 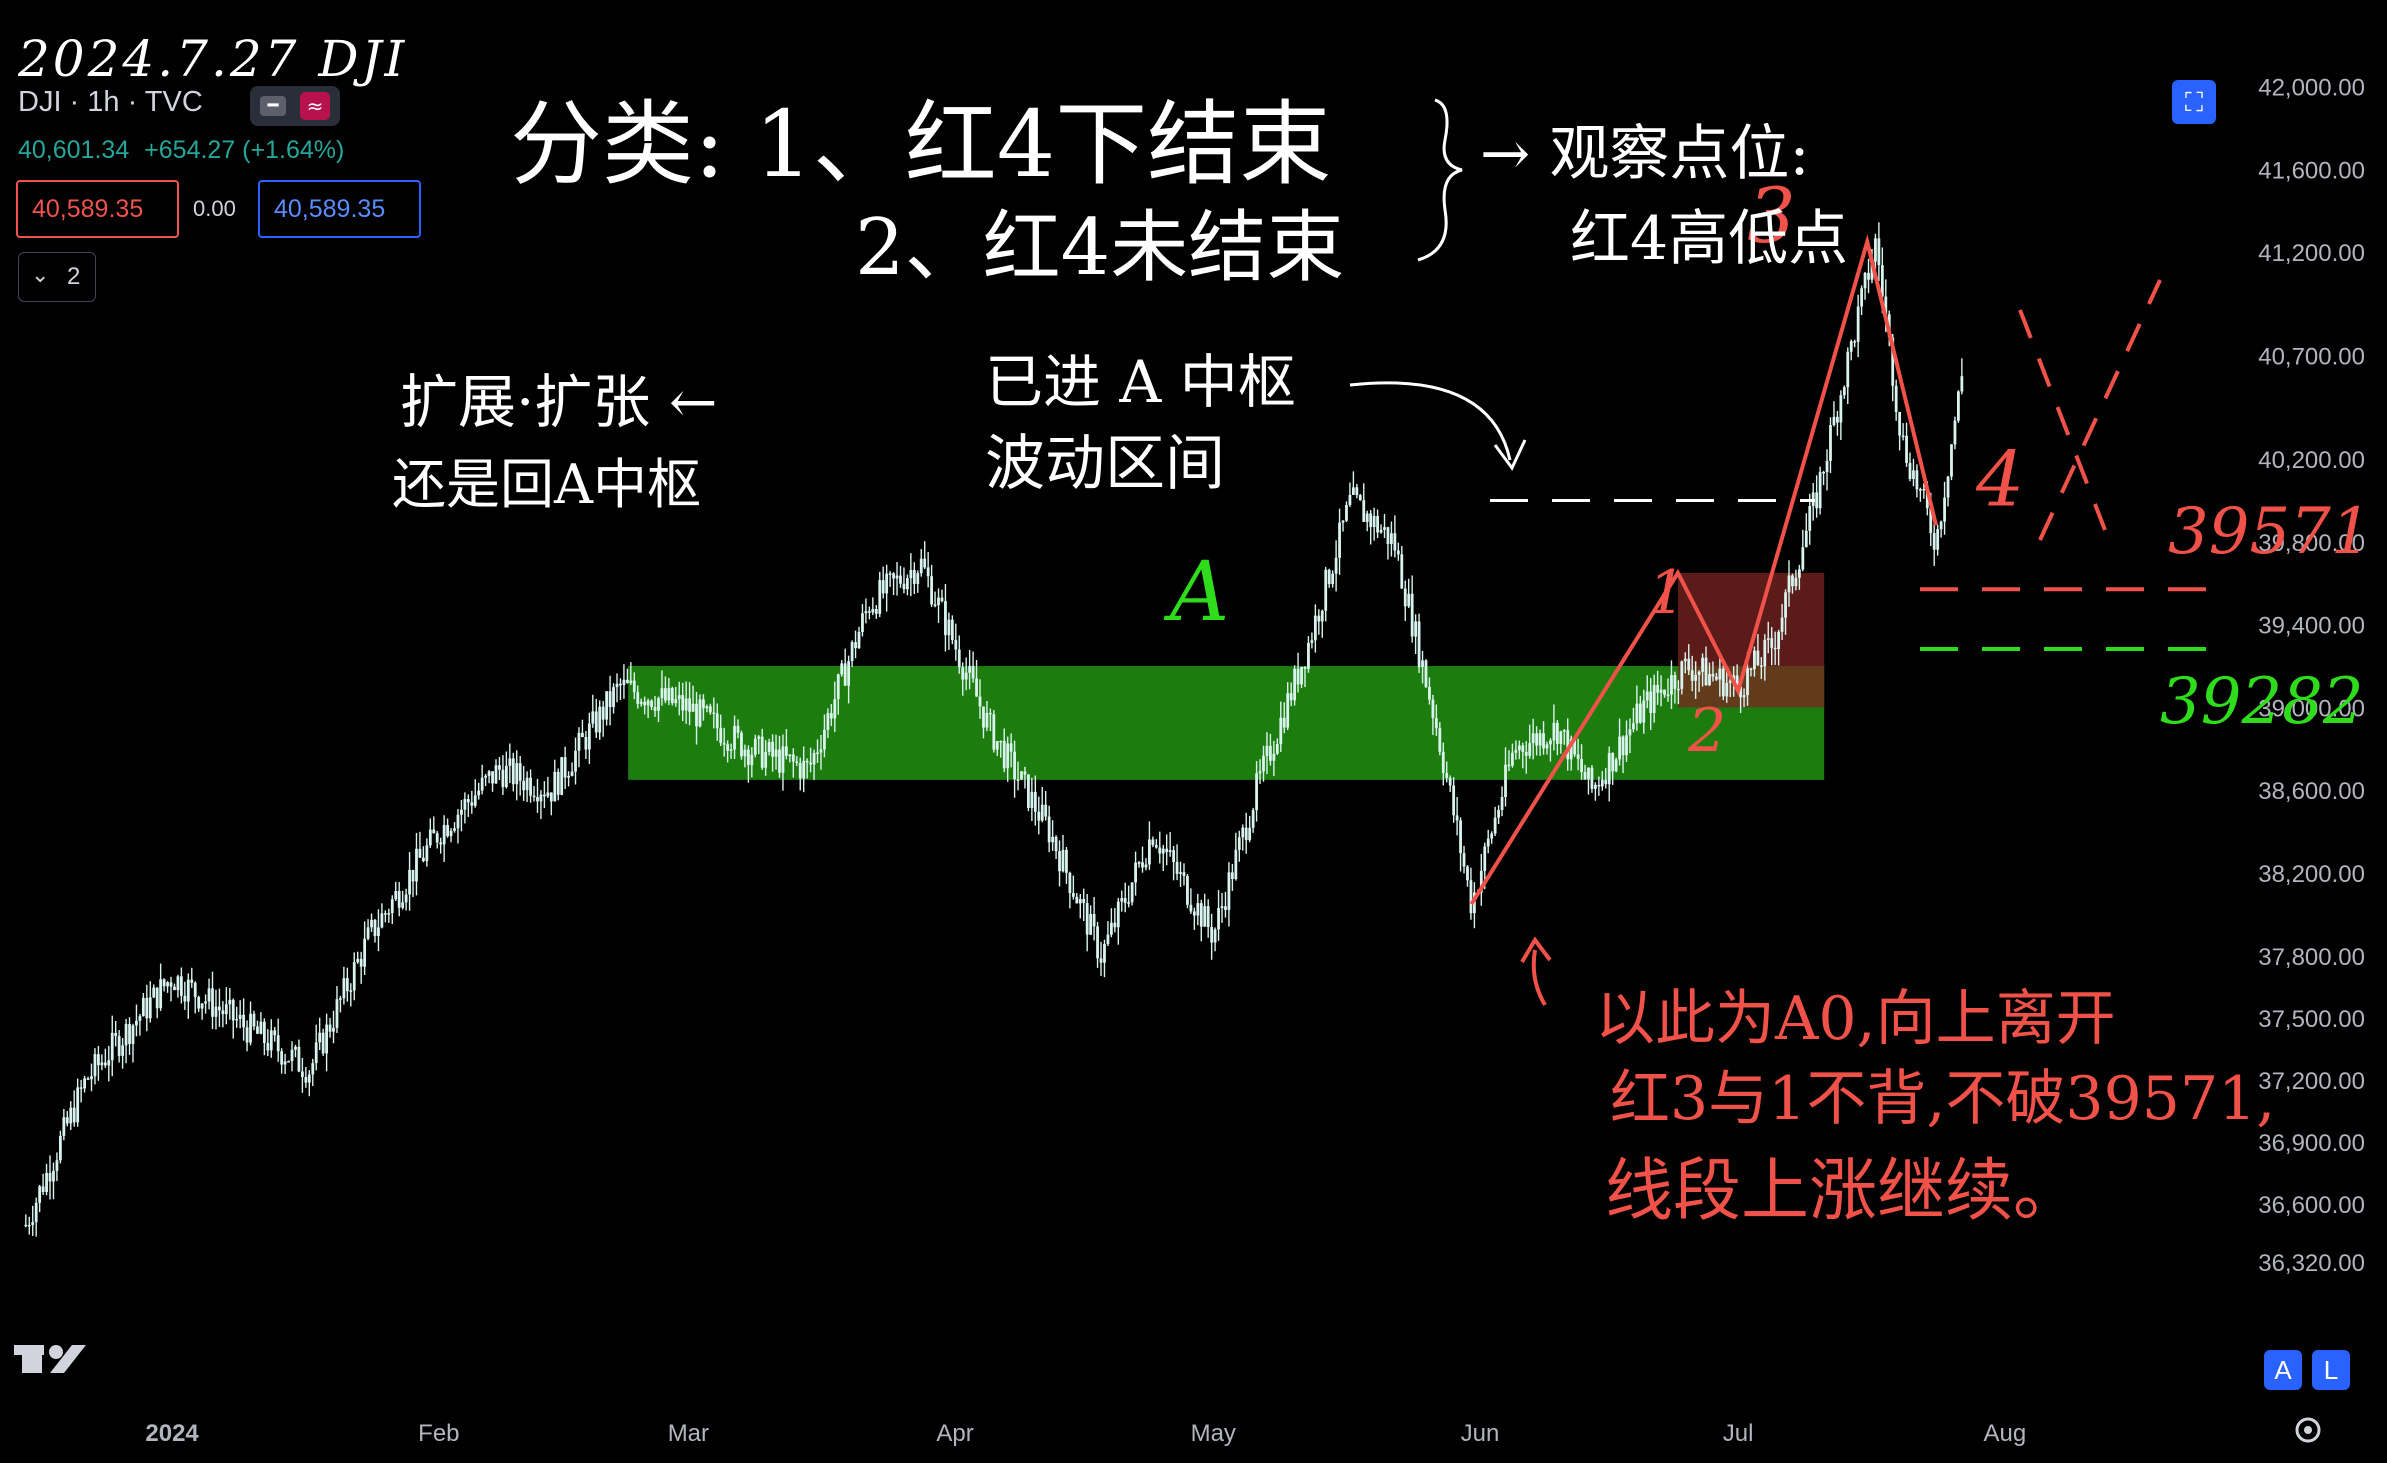 What do you see at coordinates (2194, 102) in the screenshot?
I see `fullscreen-icon: ⛶` at bounding box center [2194, 102].